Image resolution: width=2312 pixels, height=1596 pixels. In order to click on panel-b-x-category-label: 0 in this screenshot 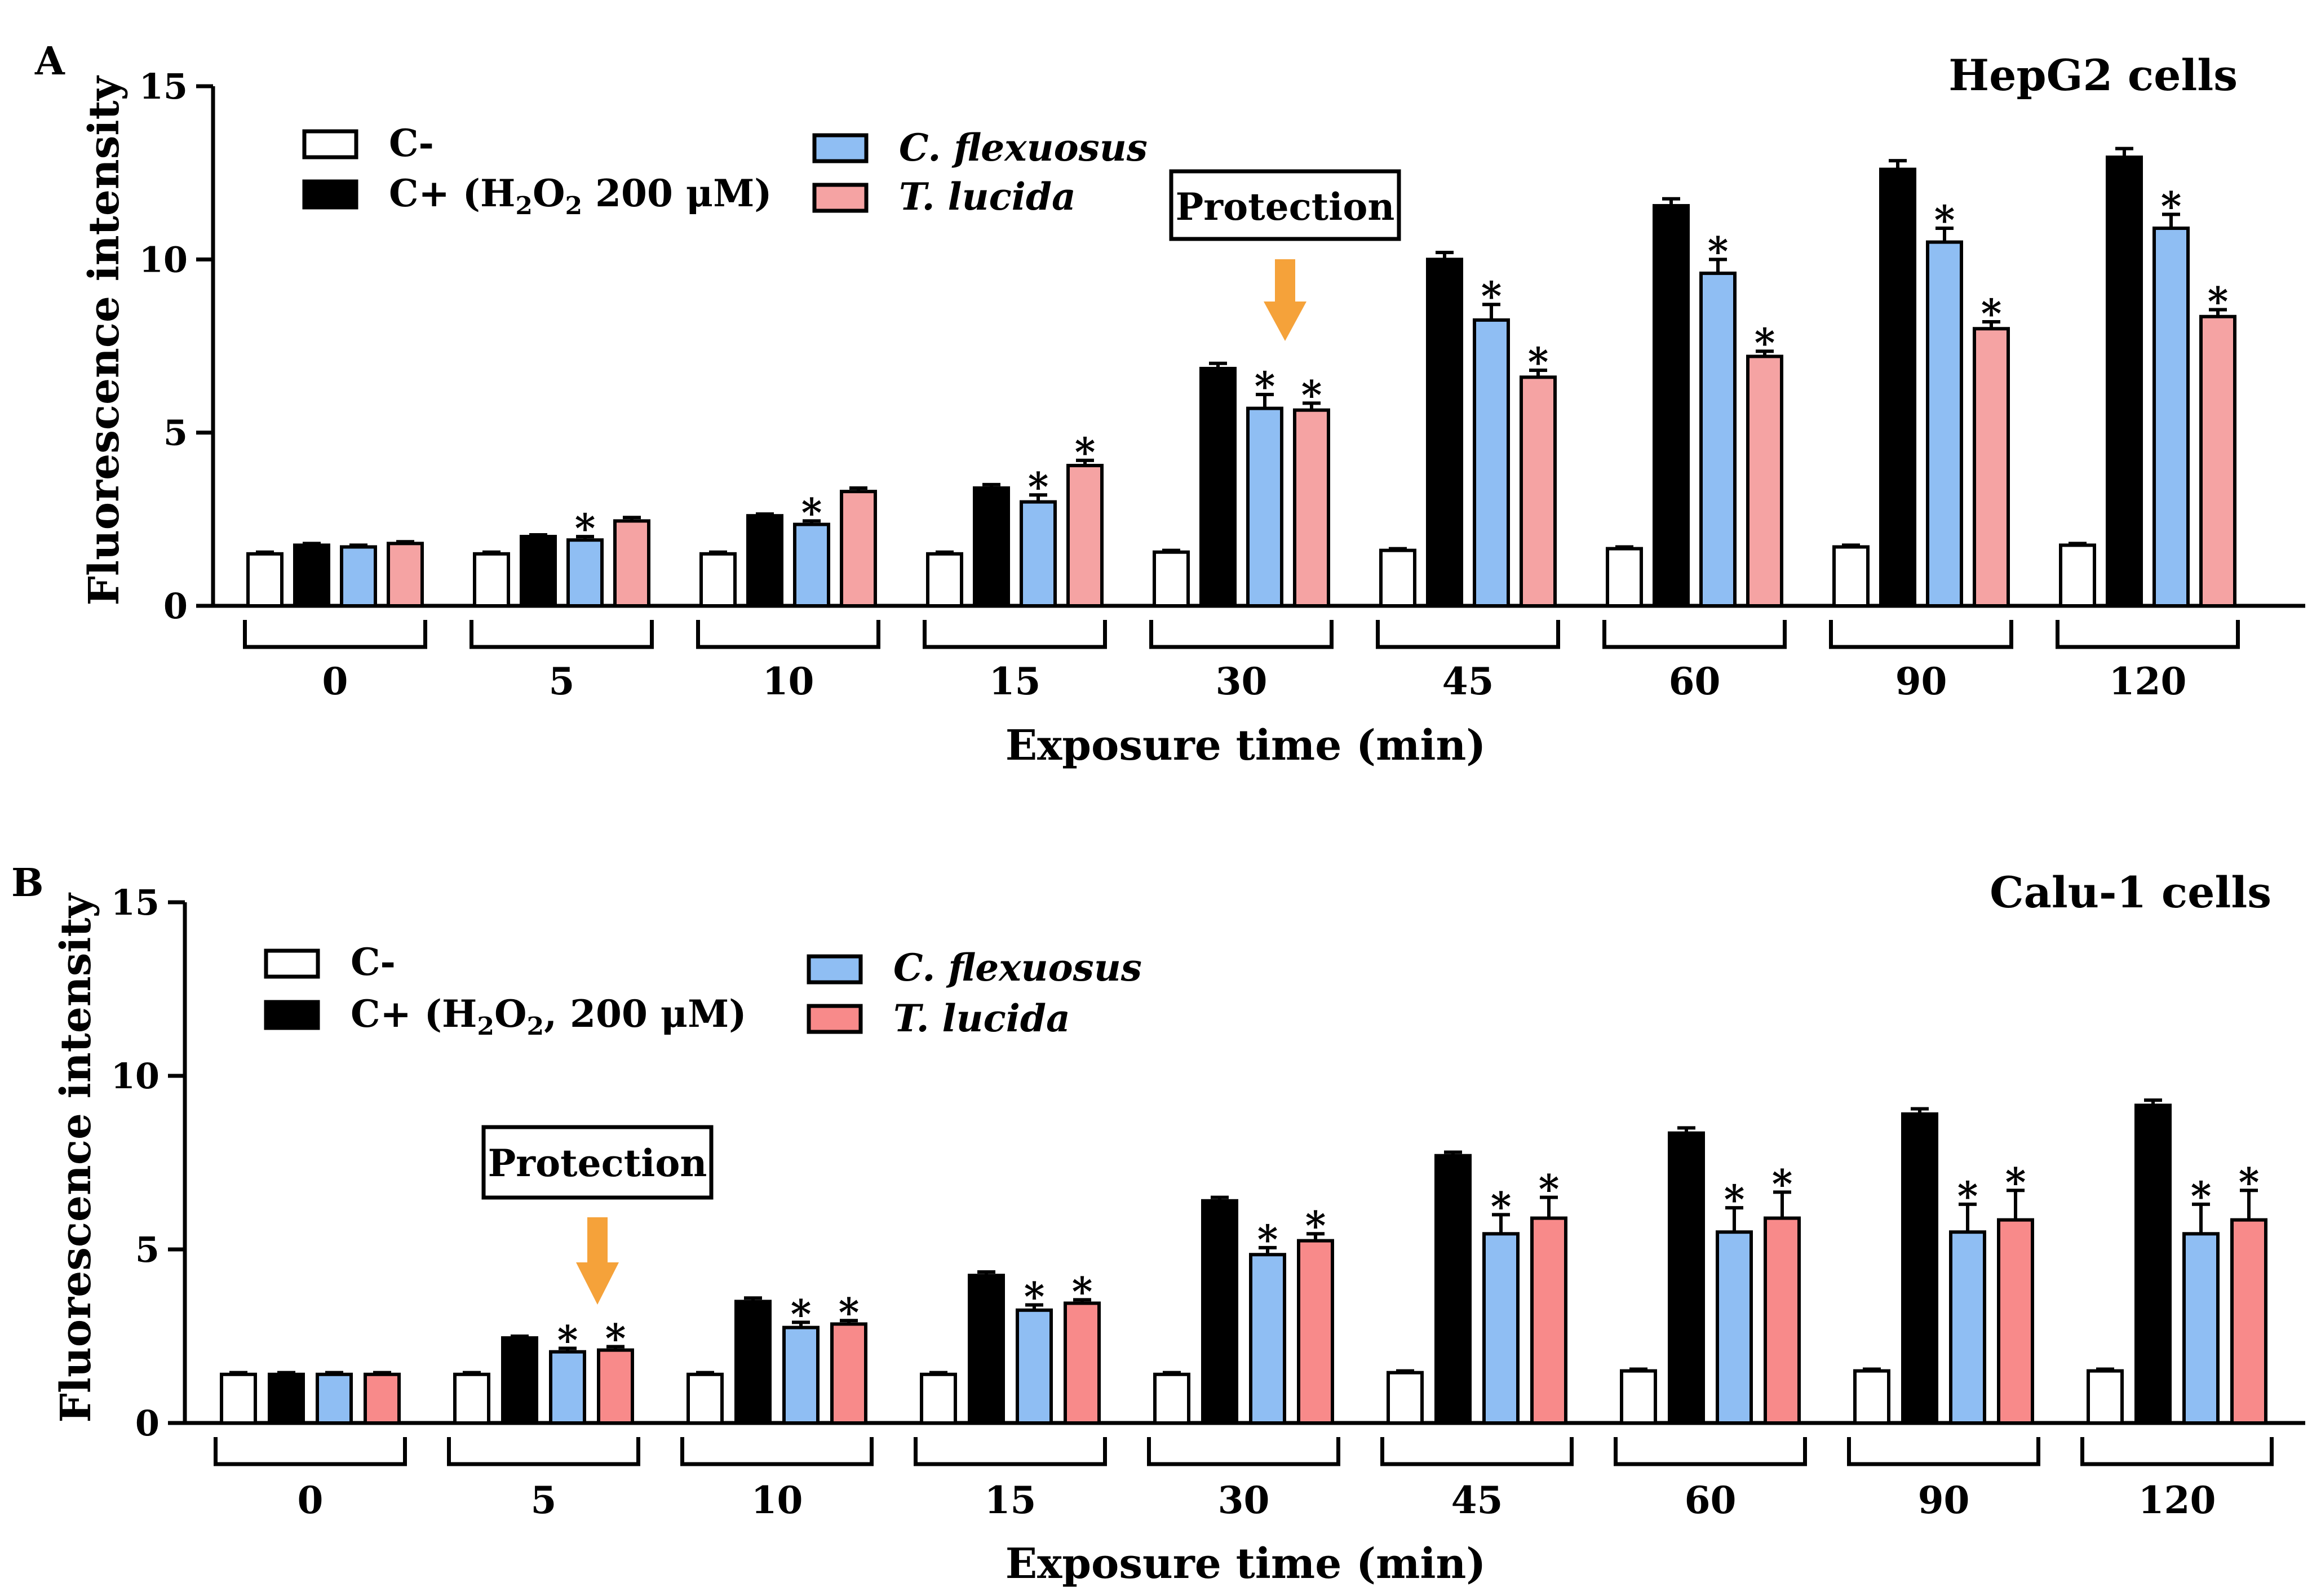, I will do `click(311, 1500)`.